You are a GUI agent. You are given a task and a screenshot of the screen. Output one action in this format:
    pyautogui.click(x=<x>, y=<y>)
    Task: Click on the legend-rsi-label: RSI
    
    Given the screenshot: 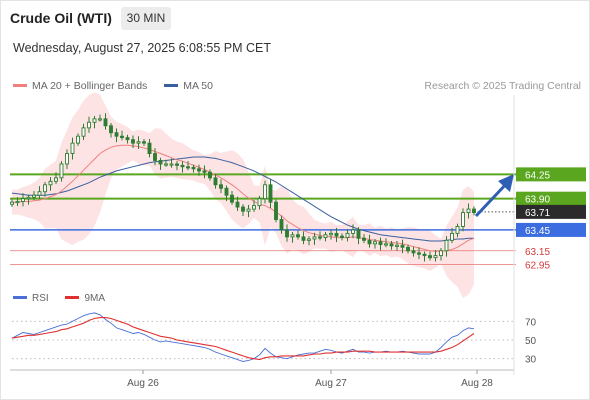 What is the action you would take?
    pyautogui.click(x=40, y=298)
    